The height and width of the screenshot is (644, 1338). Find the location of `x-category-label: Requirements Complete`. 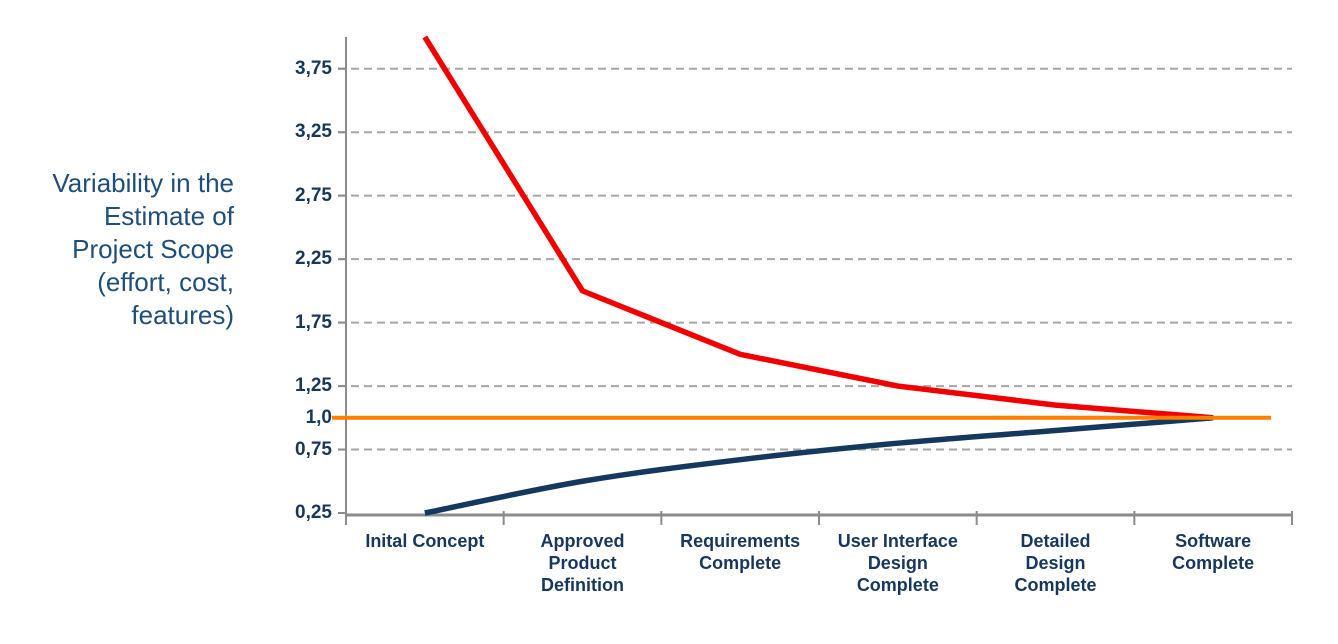

x-category-label: Requirements Complete is located at coordinates (740, 552).